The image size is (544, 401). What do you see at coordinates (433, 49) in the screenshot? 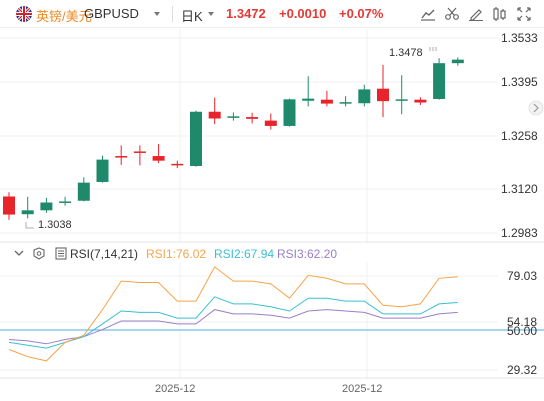
I see `high-marker-icon` at bounding box center [433, 49].